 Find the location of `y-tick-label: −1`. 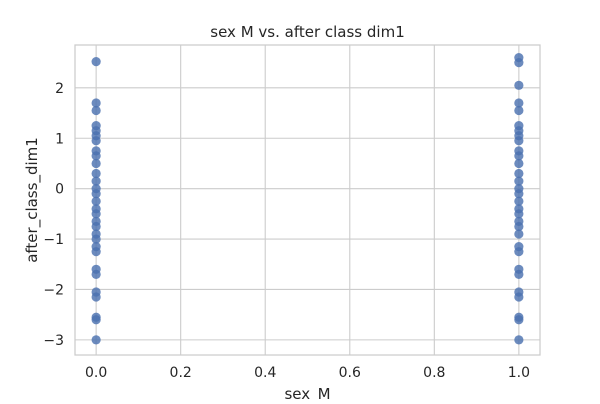

y-tick-label: −1 is located at coordinates (53, 240).